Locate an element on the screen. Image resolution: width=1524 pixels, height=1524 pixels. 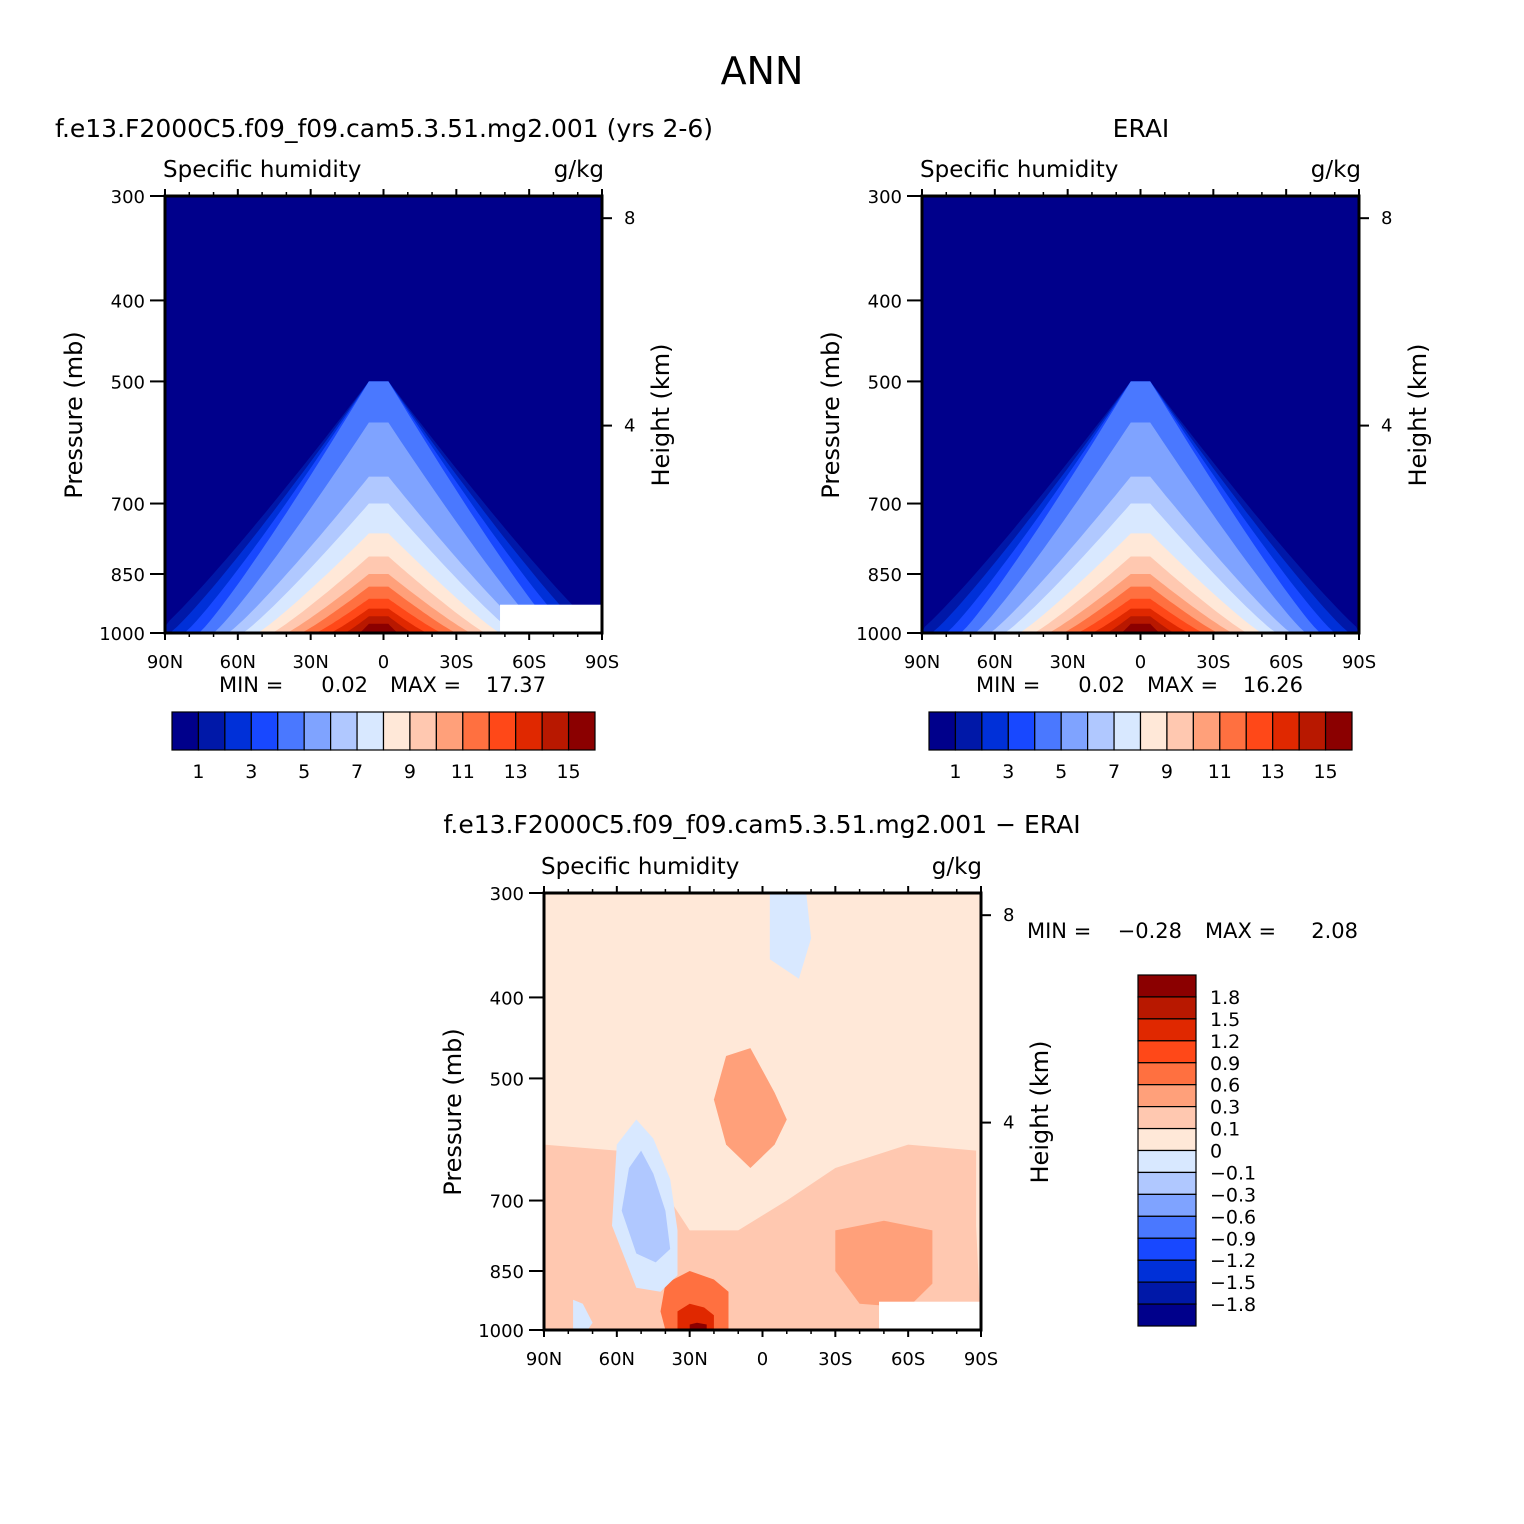
colorbar-tick-label: 0.9 is located at coordinates (1225, 1064).